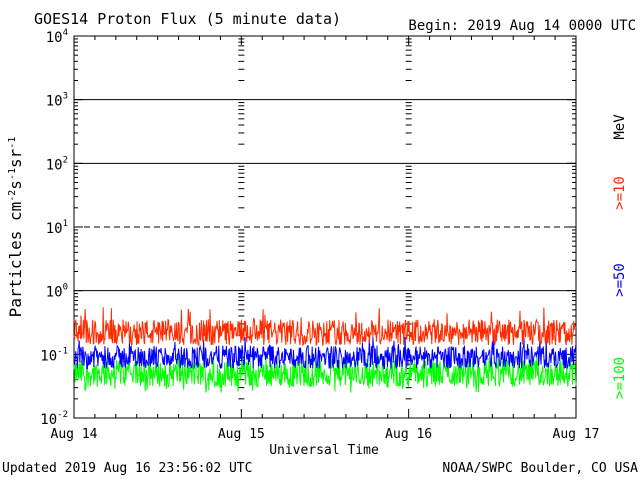 The image size is (640, 485). I want to click on x-tick-label: Aug 15, so click(241, 434).